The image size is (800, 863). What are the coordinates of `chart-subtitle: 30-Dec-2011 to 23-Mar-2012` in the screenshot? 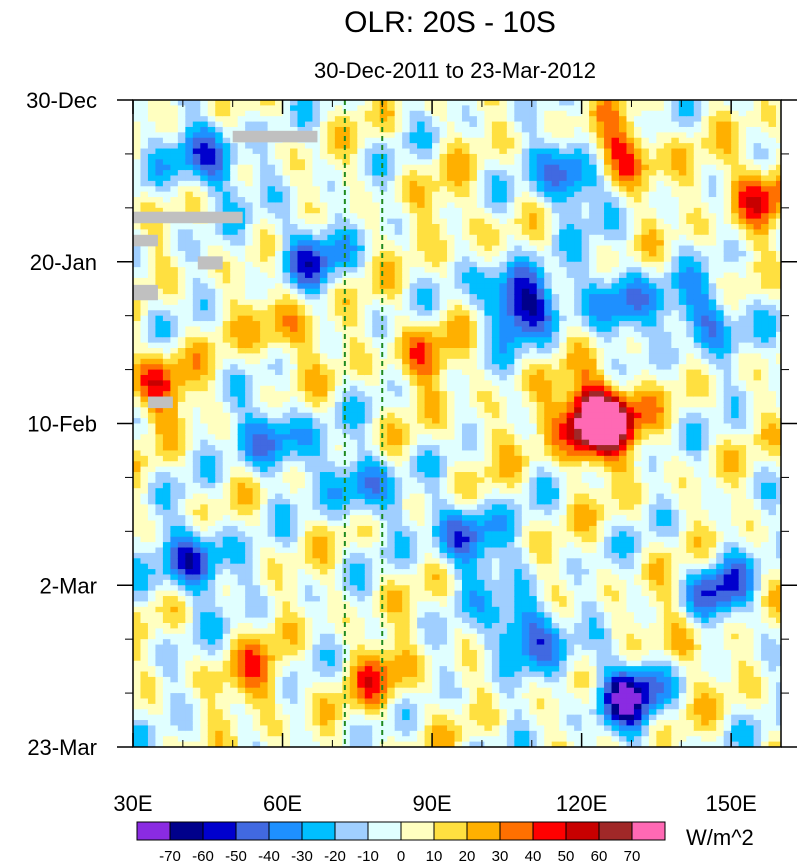 It's located at (455, 70).